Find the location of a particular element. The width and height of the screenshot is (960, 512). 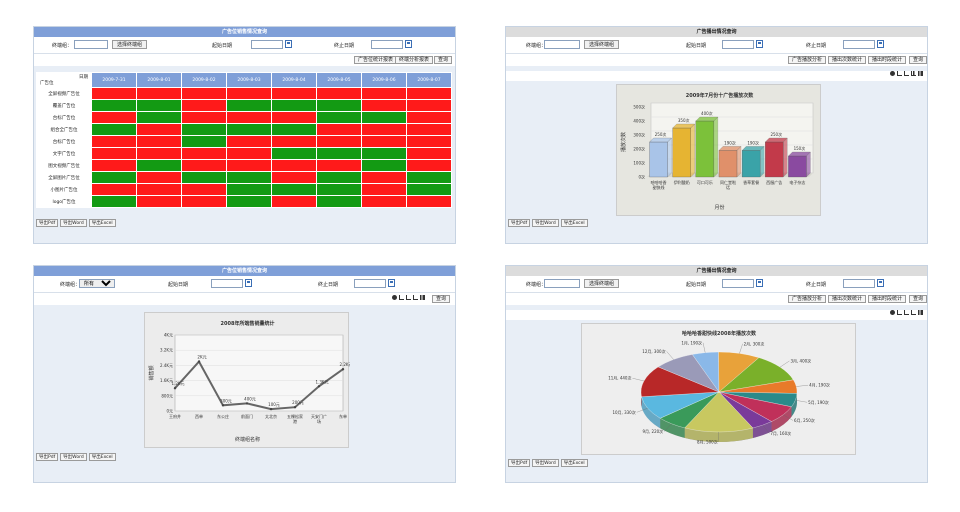

terminal-input is located at coordinates (91, 44).